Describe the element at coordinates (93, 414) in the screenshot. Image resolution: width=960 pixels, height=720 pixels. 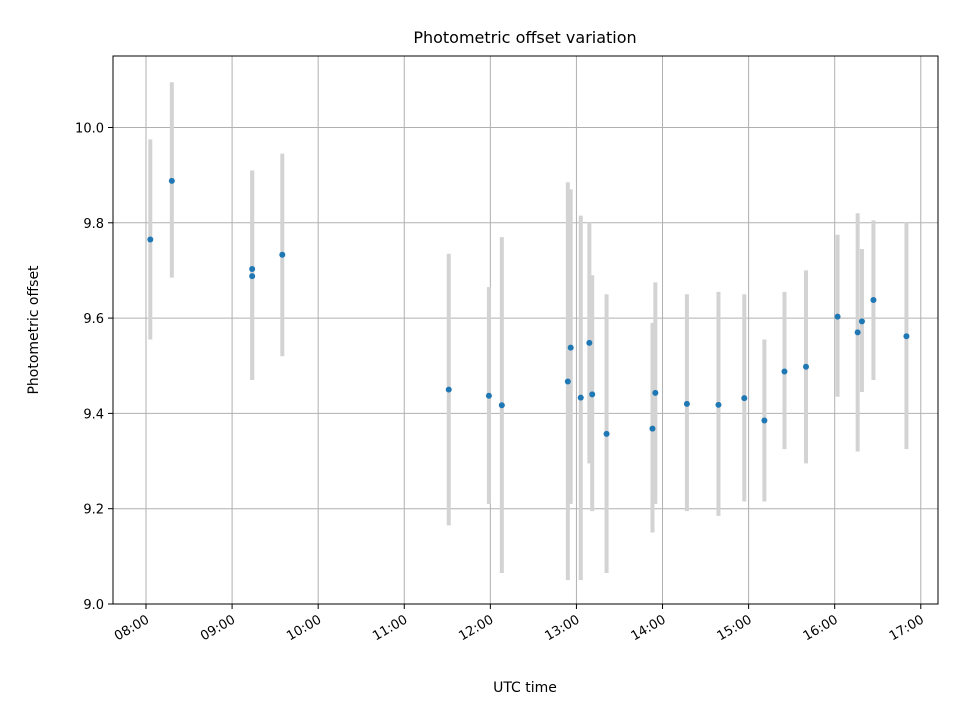
I see `y-tick-label: 9.4` at that location.